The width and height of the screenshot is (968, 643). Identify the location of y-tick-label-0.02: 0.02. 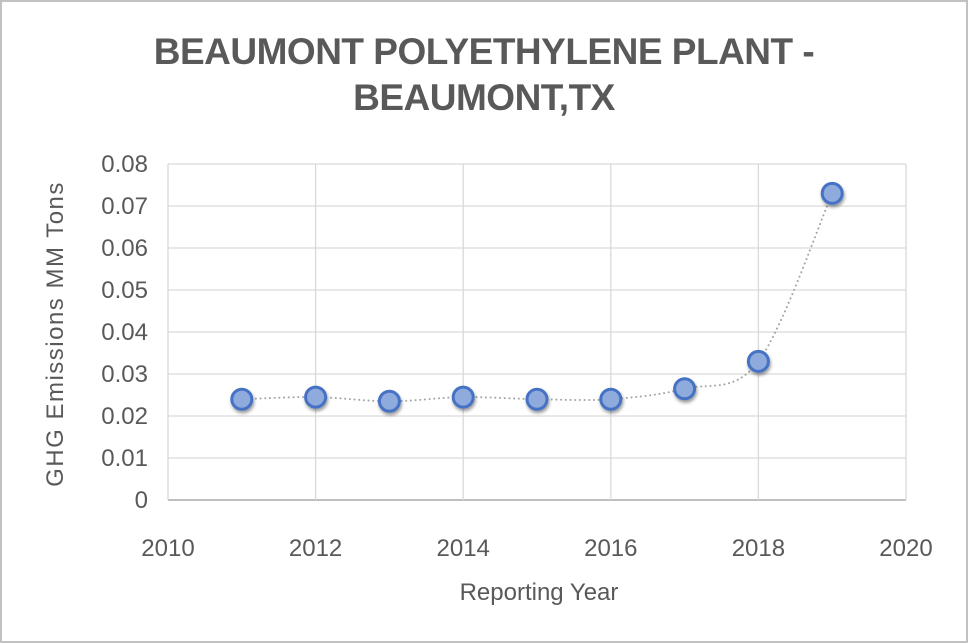
(124, 416).